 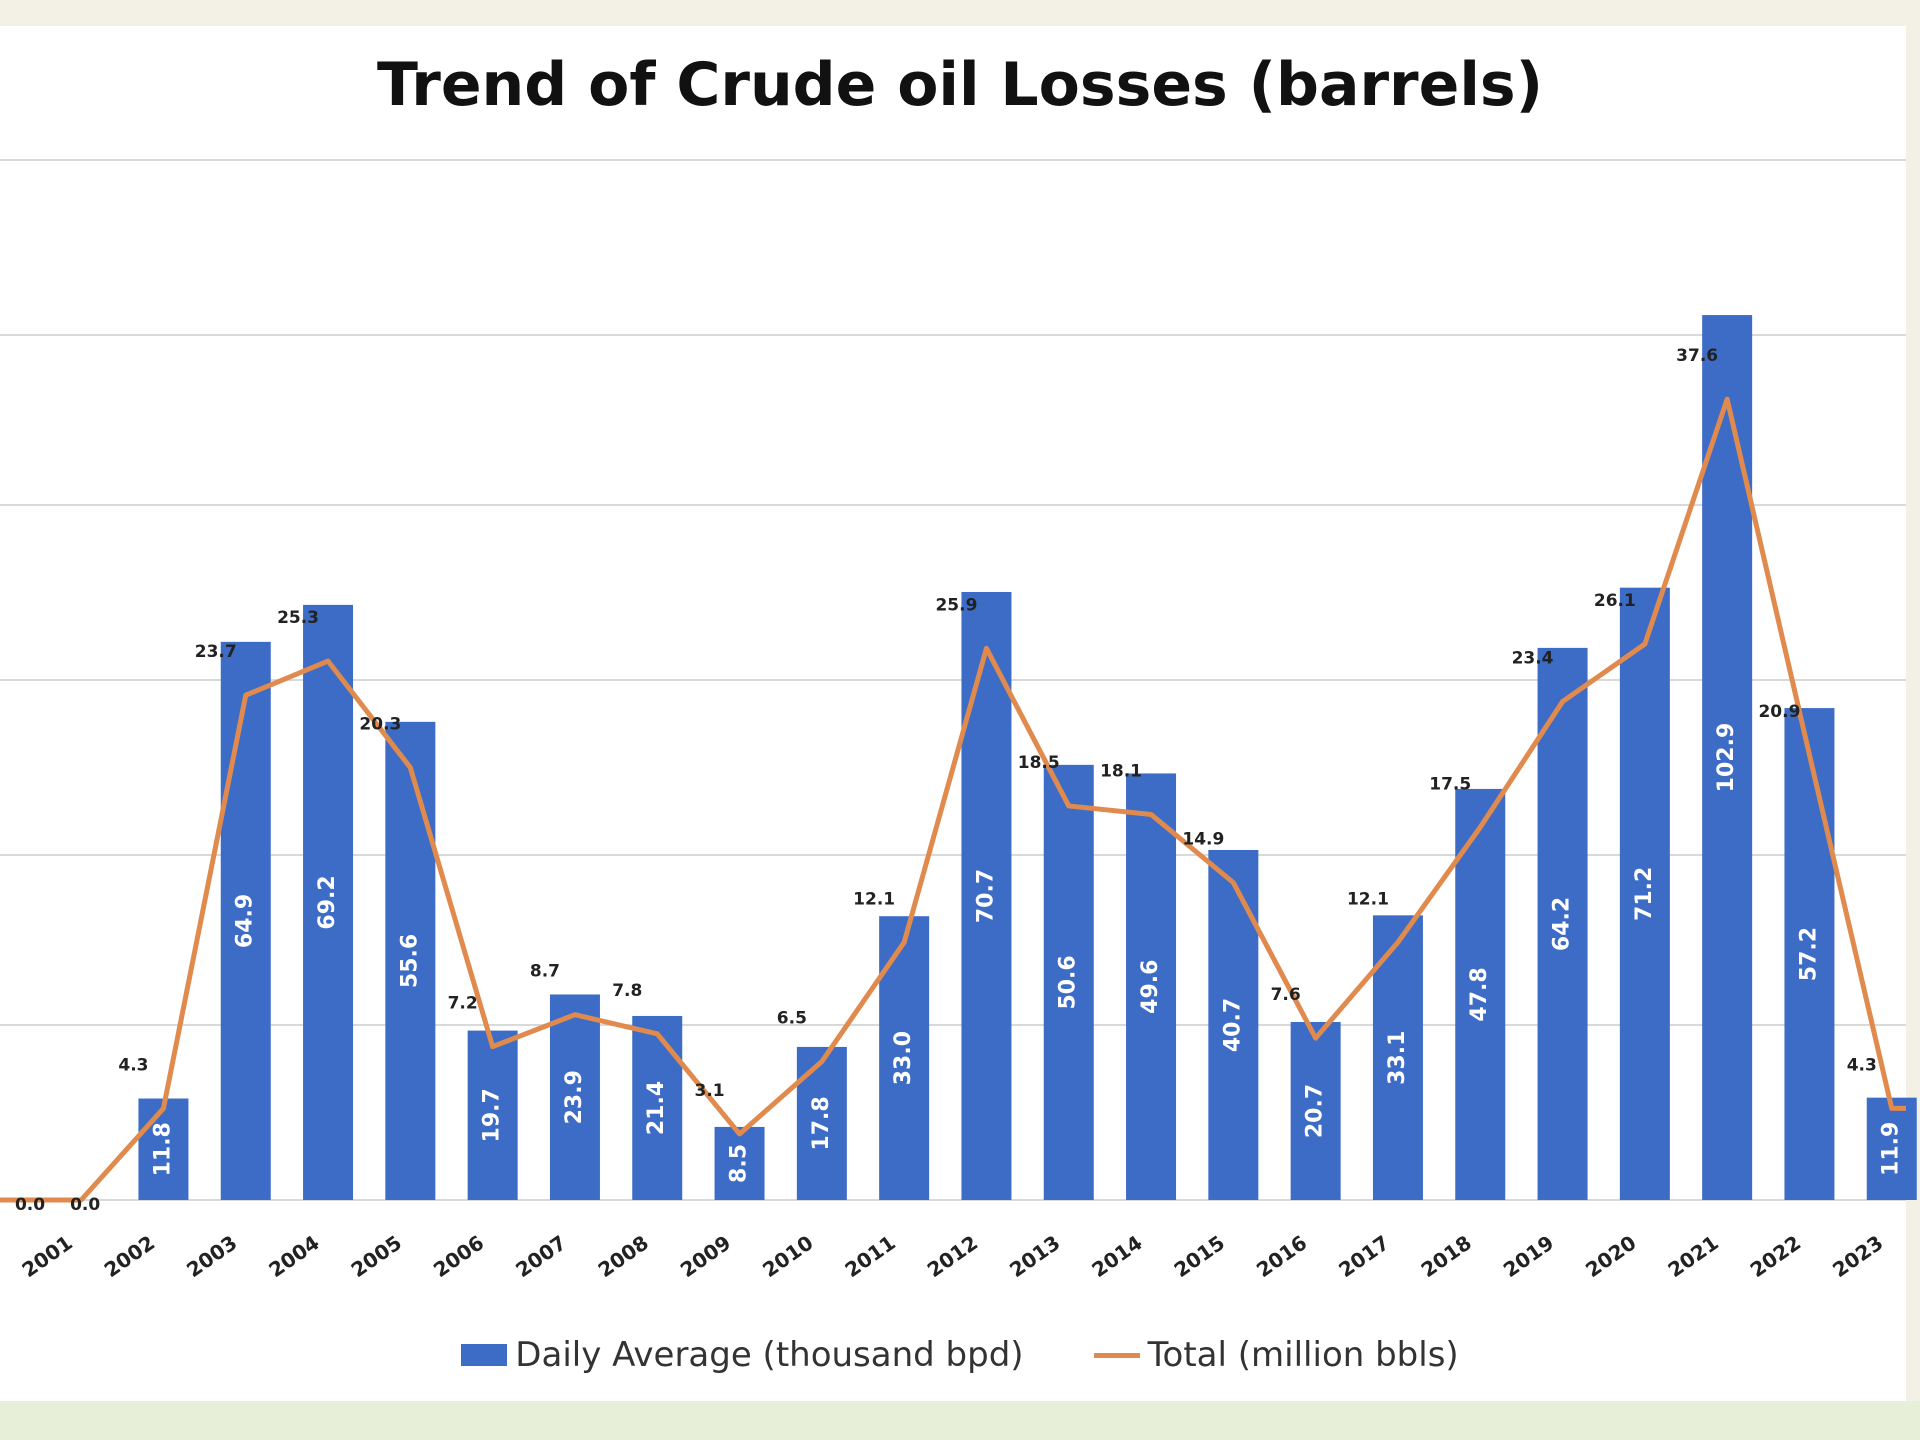 I want to click on bar-2019, so click(x=1562, y=923).